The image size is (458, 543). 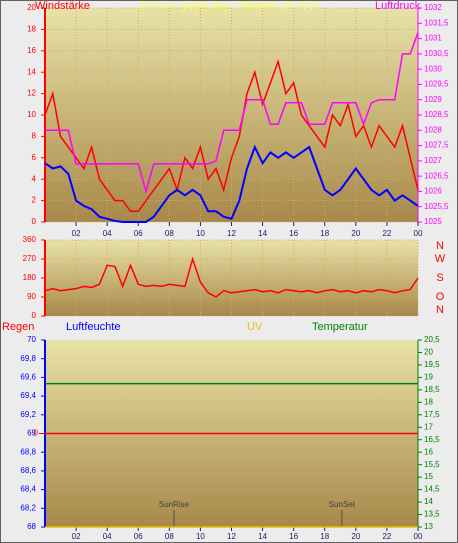 I want to click on y2-tick-label: 15,5, so click(x=432, y=464).